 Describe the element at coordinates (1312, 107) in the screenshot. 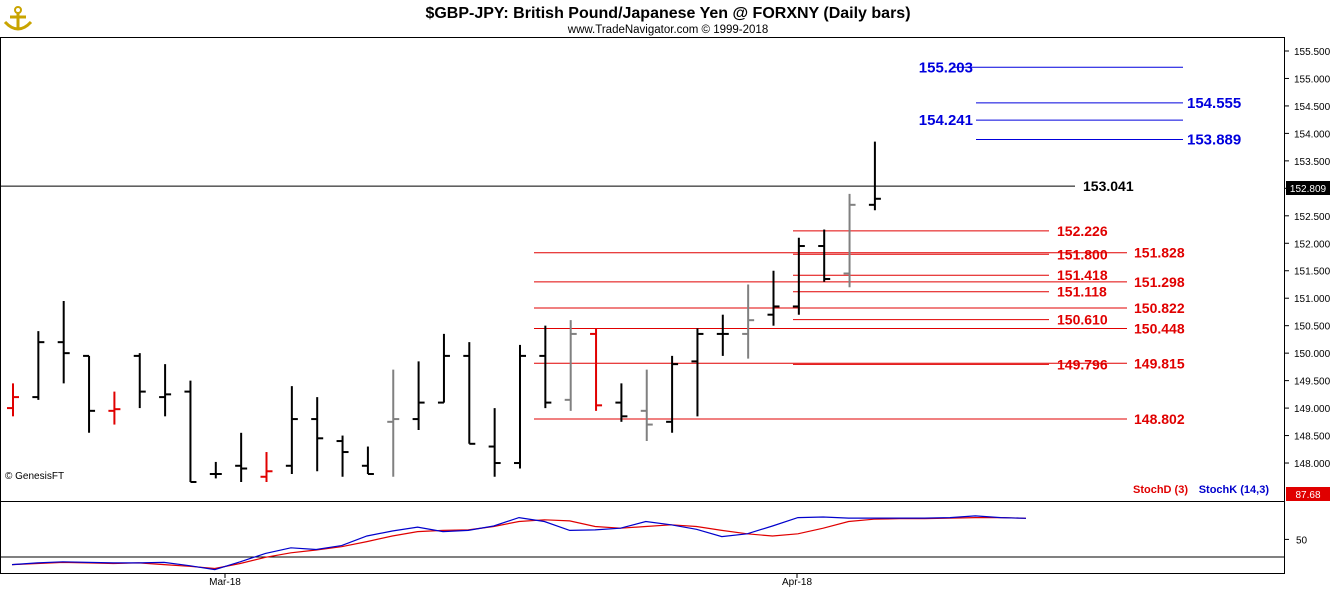

I see `price-axis-label: 154.500` at that location.